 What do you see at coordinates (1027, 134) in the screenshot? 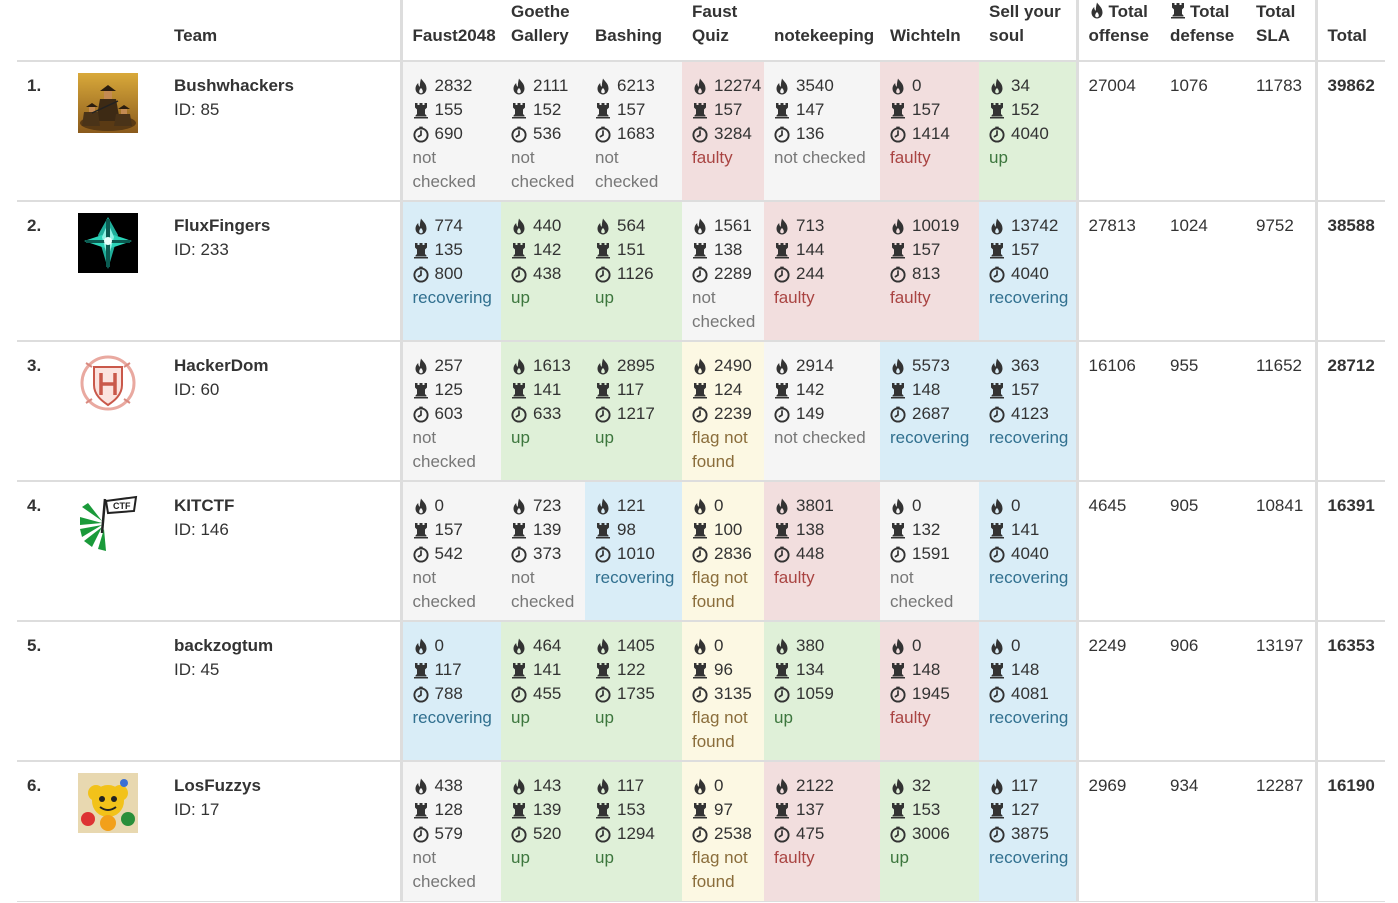
I see `sla-line: 4040` at bounding box center [1027, 134].